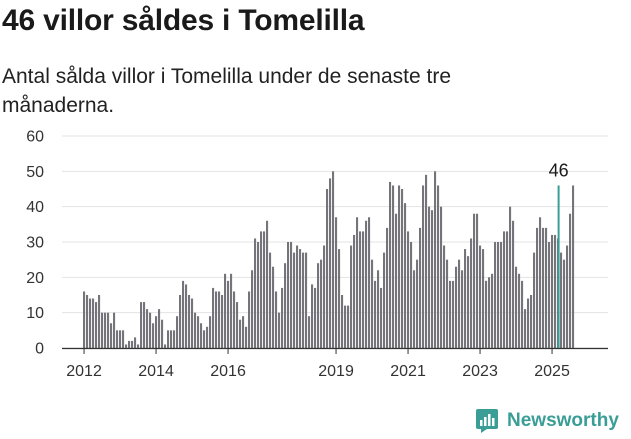 The image size is (631, 439). Describe the element at coordinates (408, 371) in the screenshot. I see `x-tick-label: 2021` at that location.